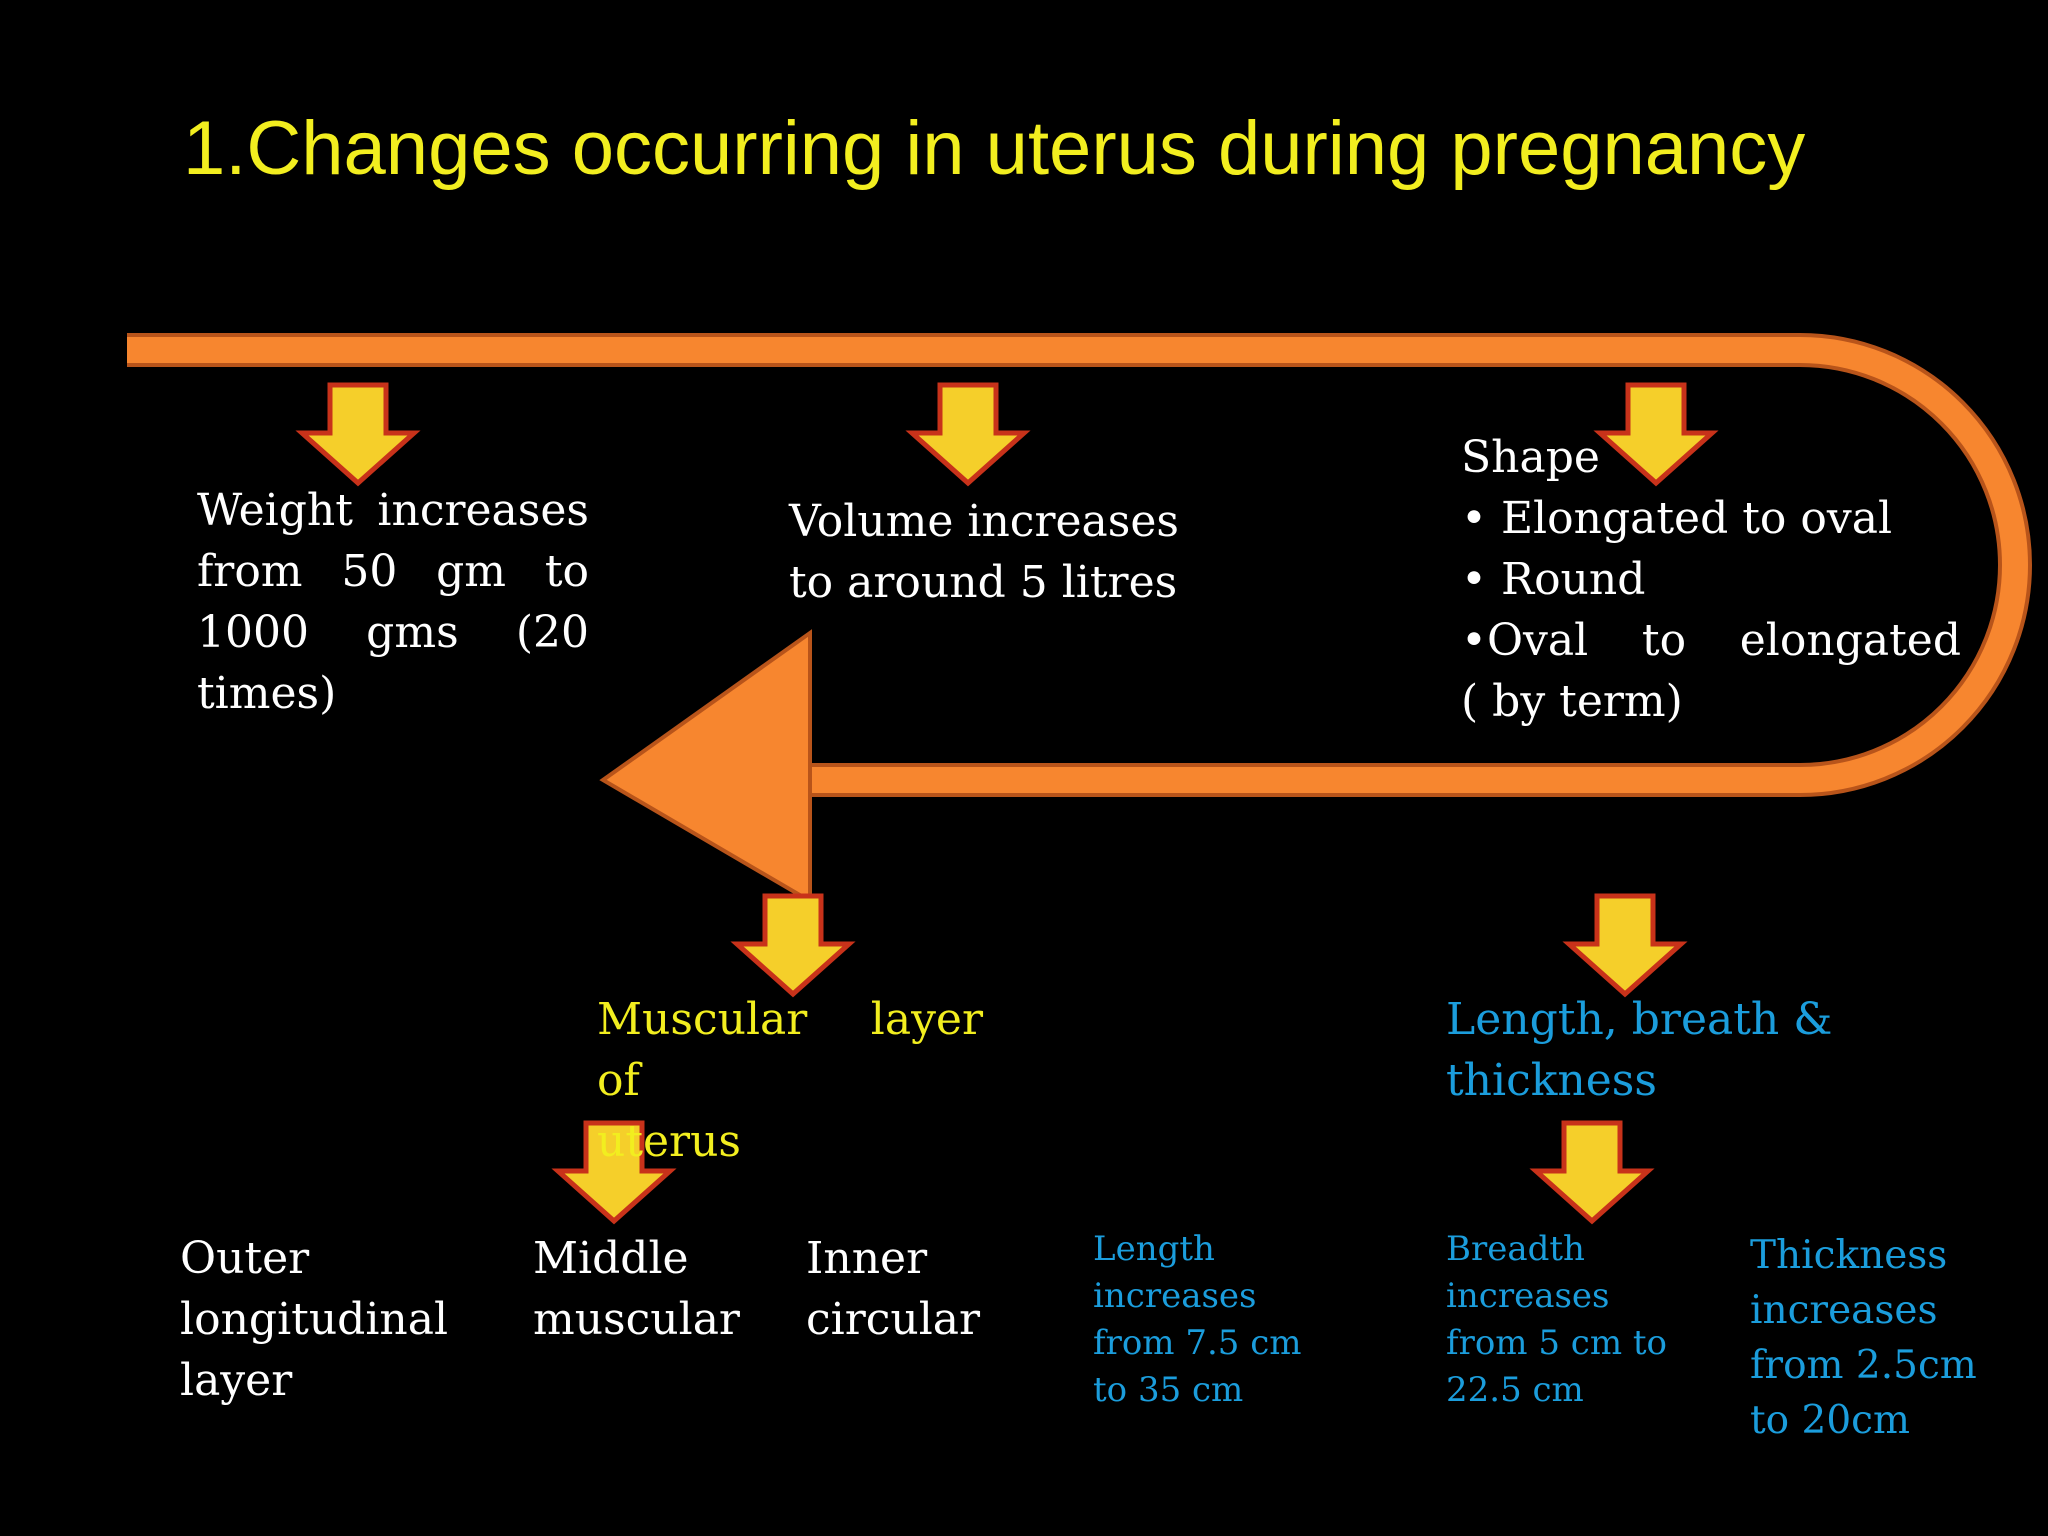 This screenshot has height=1536, width=2048. I want to click on dimension-change-text: Length increases from 7.5 cm to 35 cm, so click(1197, 1320).